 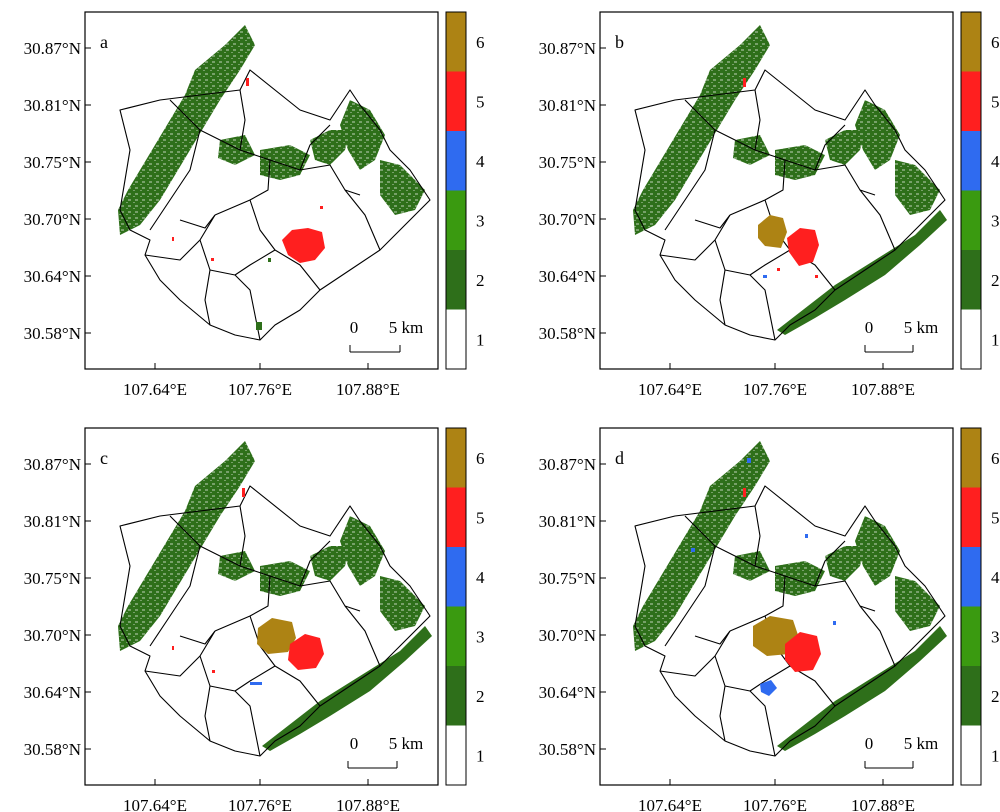 What do you see at coordinates (104, 42) in the screenshot?
I see `panel-label: a` at bounding box center [104, 42].